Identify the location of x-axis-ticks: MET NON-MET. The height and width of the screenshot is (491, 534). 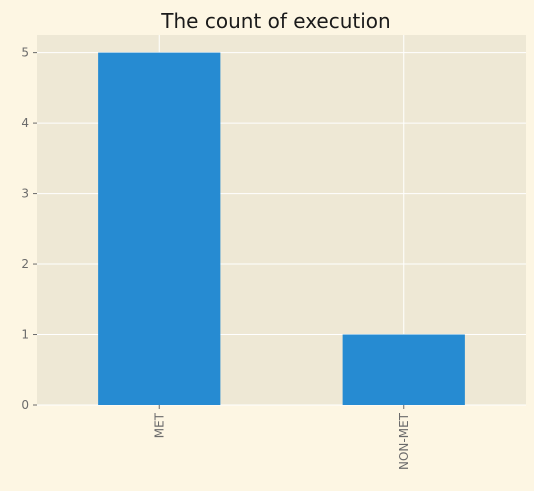
(281, 437).